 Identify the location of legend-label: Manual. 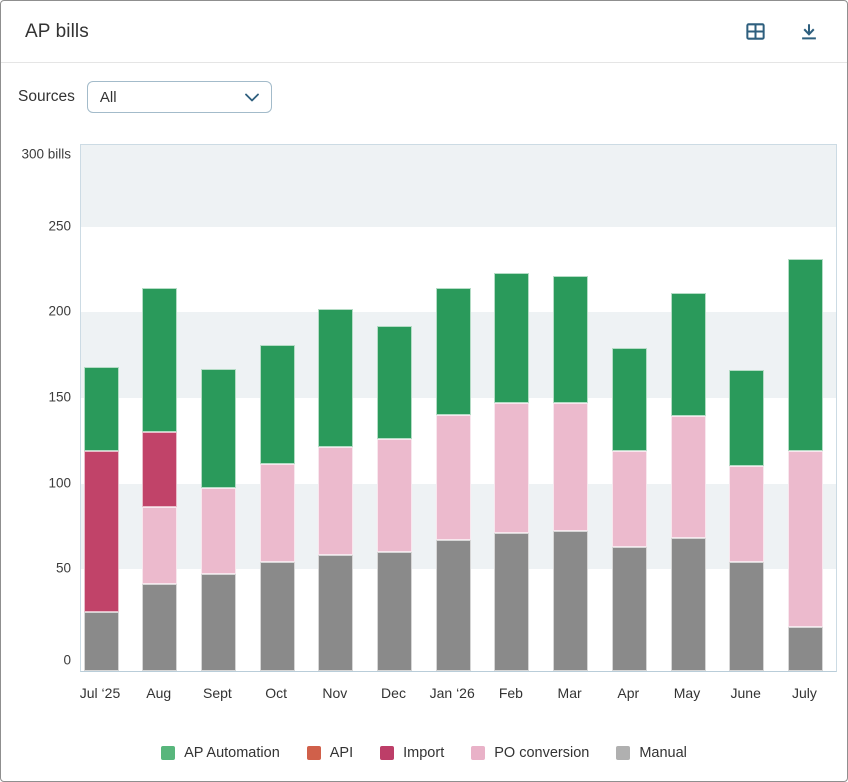
(663, 753).